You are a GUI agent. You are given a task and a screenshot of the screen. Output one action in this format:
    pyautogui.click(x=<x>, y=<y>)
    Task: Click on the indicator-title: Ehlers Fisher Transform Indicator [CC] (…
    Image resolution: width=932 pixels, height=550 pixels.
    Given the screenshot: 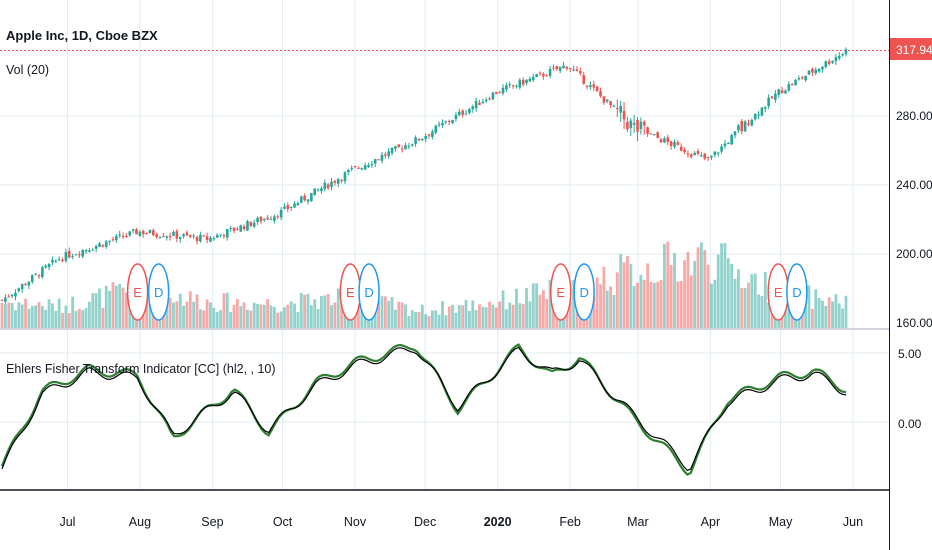 What is the action you would take?
    pyautogui.click(x=141, y=369)
    